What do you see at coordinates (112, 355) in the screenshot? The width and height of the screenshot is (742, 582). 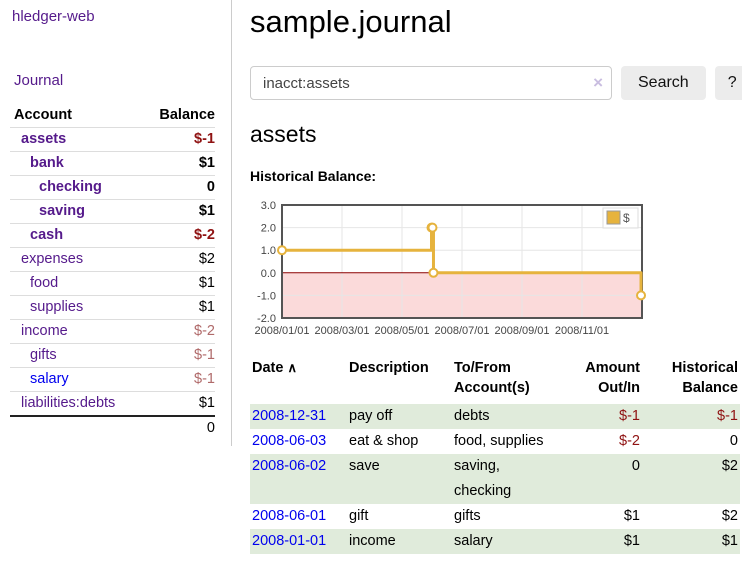 I see `account-row: gifts $-1` at bounding box center [112, 355].